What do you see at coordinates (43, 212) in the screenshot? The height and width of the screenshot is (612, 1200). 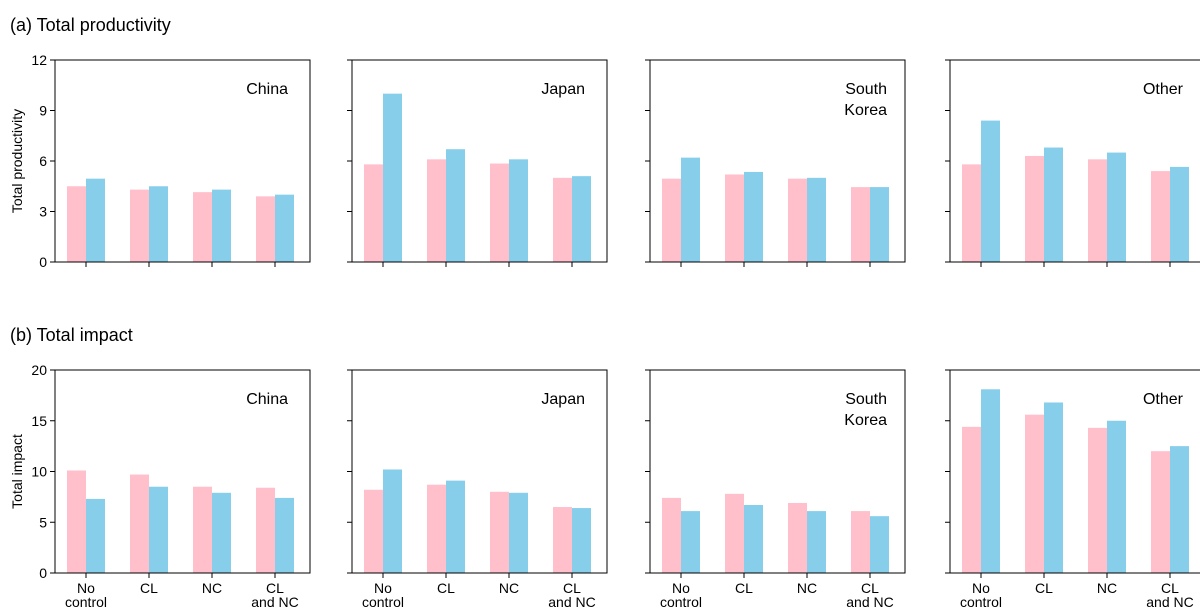 I see `y-tick-label: 3` at bounding box center [43, 212].